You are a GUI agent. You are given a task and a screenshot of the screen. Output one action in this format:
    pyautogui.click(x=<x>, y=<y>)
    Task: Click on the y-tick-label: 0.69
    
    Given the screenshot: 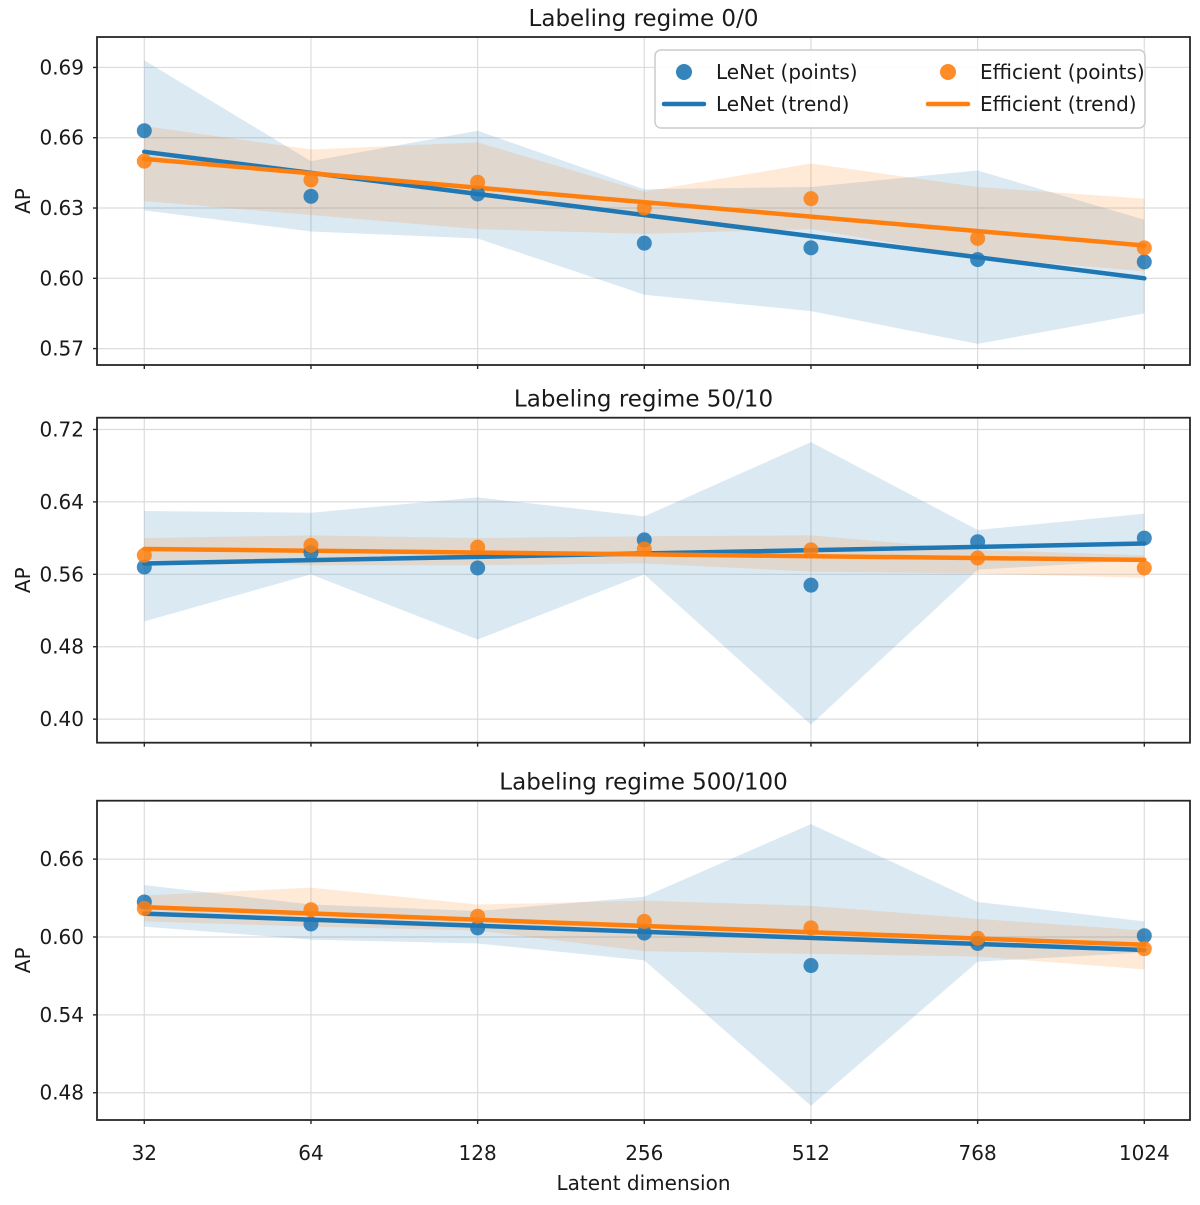 What is the action you would take?
    pyautogui.click(x=61, y=67)
    